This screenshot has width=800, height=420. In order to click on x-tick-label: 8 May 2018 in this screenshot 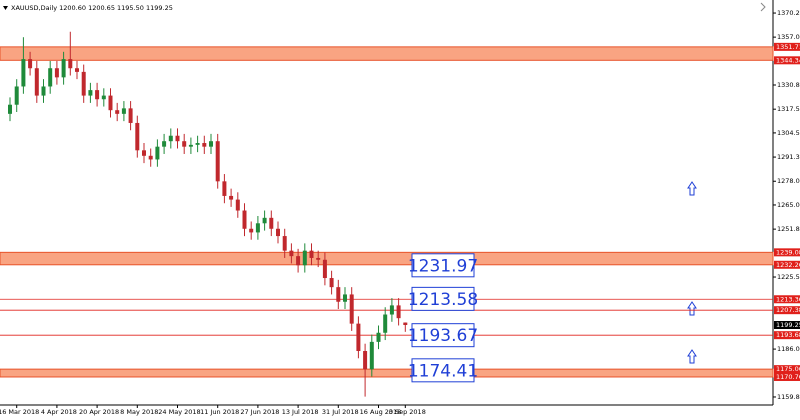, I will do `click(139, 412)`.